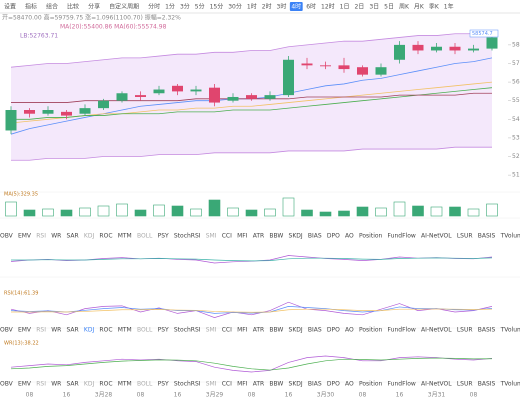 The width and height of the screenshot is (520, 400). What do you see at coordinates (419, 7) in the screenshot?
I see `toolbar-item: 月K` at bounding box center [419, 7].